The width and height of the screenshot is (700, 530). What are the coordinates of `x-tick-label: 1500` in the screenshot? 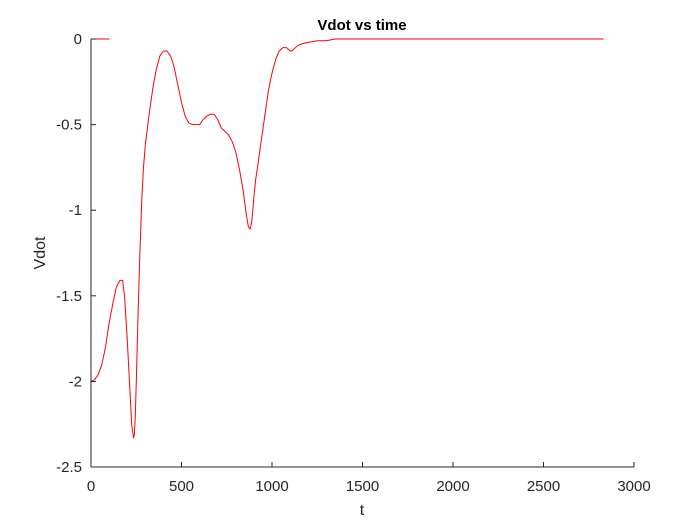 It's located at (362, 486).